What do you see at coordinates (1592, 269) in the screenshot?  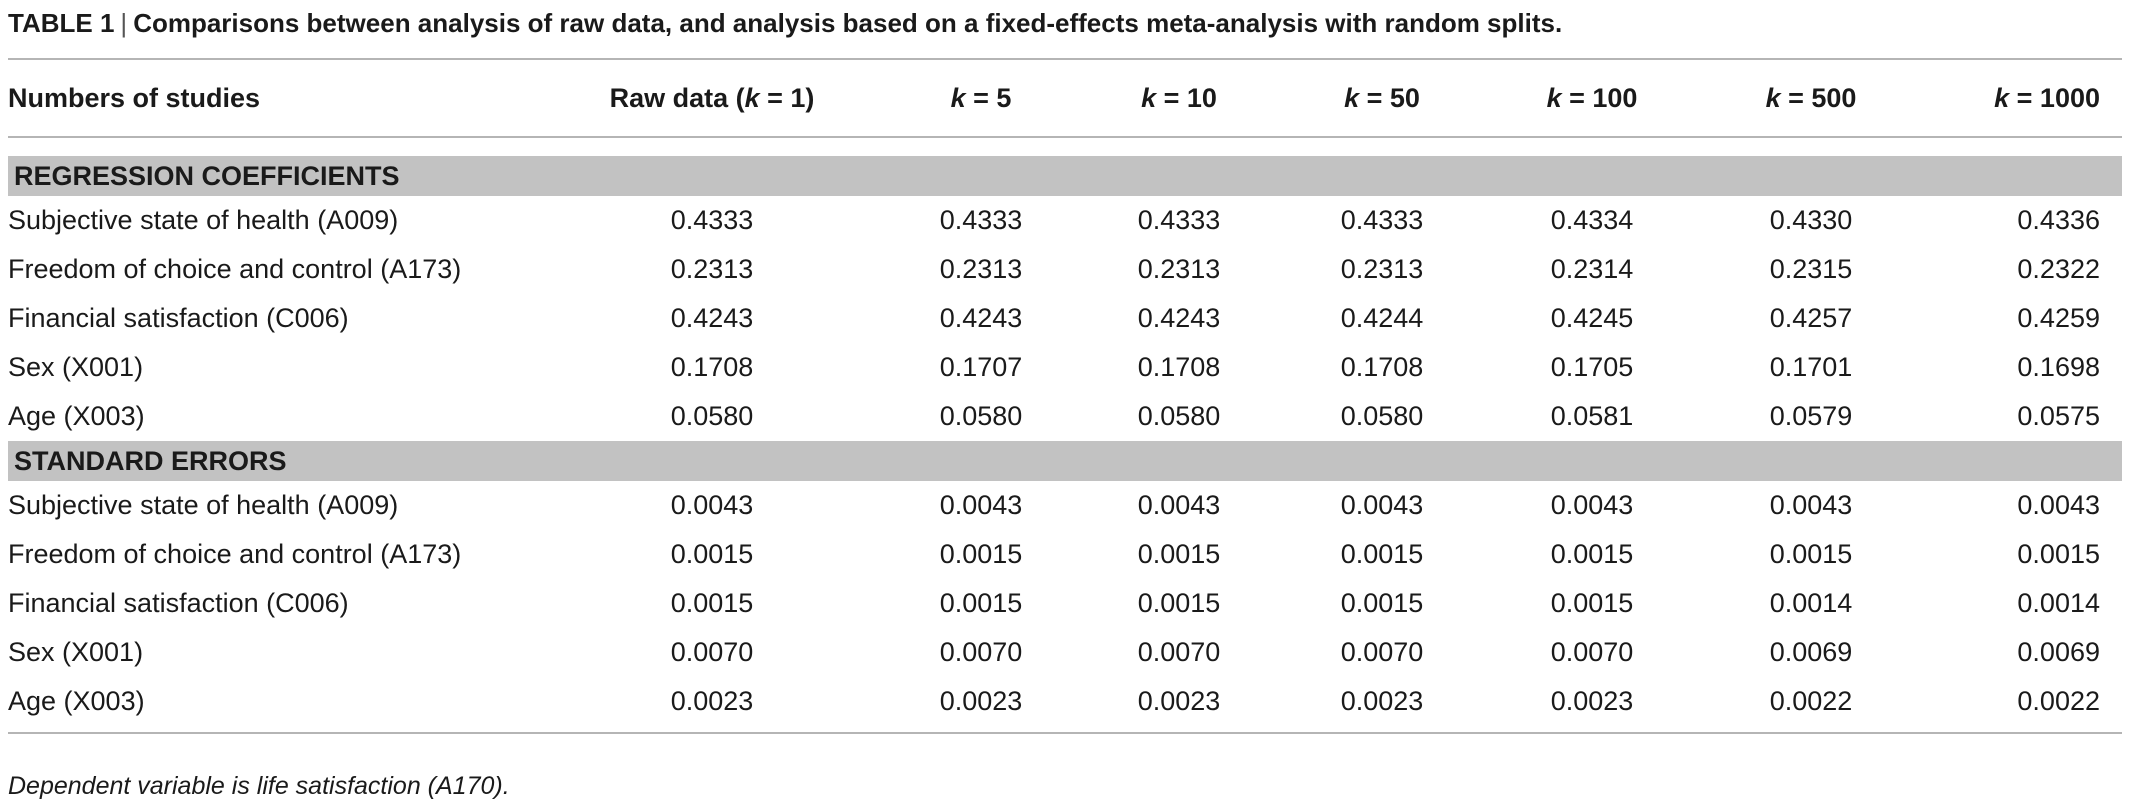 I see `table-cell: 0.2314` at bounding box center [1592, 269].